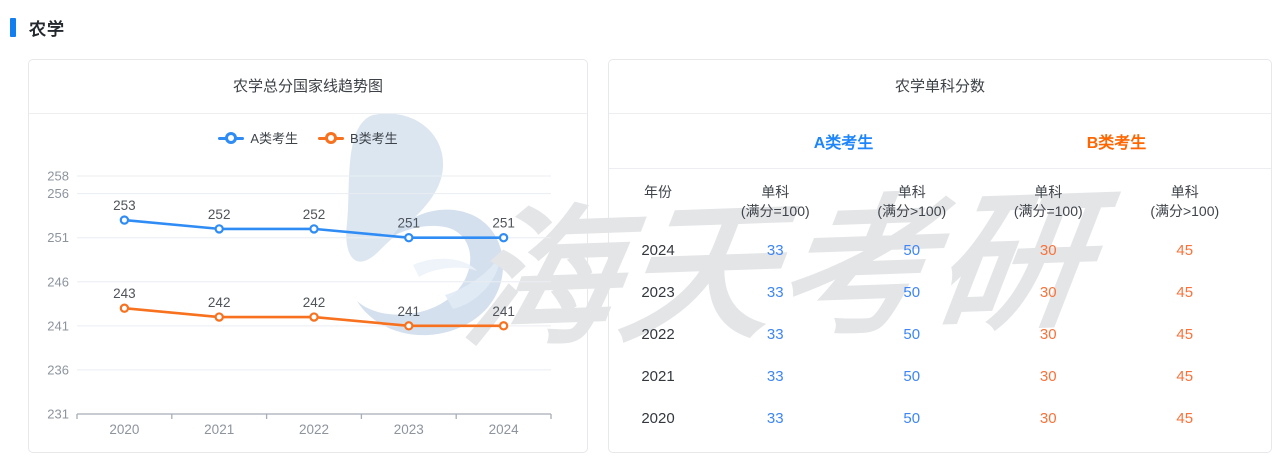  Describe the element at coordinates (940, 292) in the screenshot. I see `table-row: 2023 33 50 30 45` at that location.